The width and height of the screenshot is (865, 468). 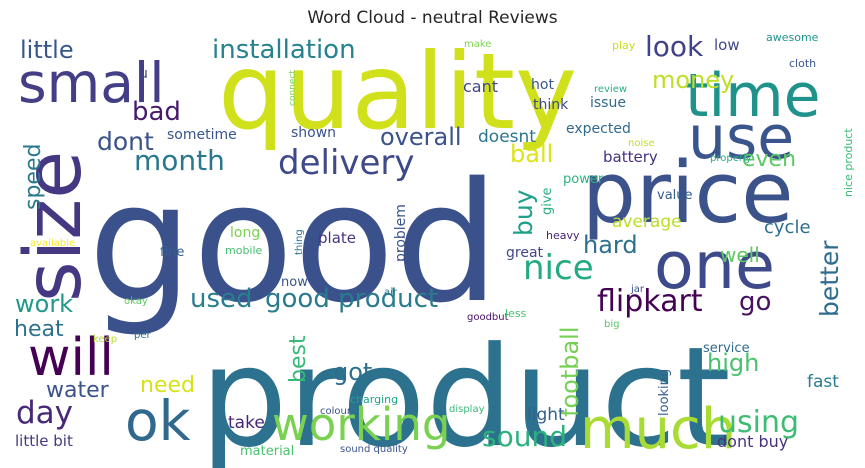 I want to click on word-hot: hot, so click(x=542, y=85).